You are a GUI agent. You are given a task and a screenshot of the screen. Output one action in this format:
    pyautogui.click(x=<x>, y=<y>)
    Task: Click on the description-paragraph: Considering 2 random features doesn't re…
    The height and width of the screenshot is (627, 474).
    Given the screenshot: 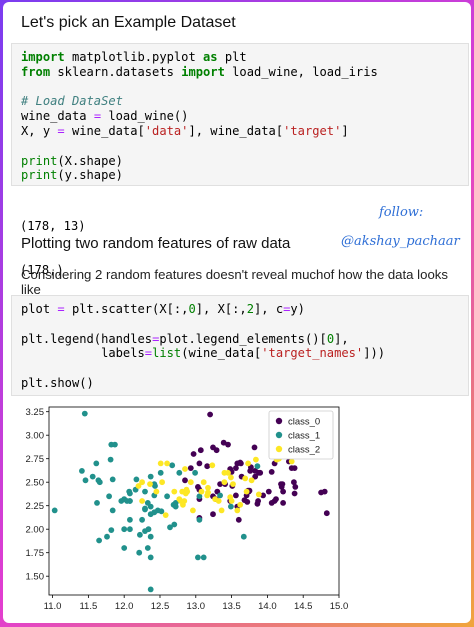 What is the action you would take?
    pyautogui.click(x=234, y=282)
    